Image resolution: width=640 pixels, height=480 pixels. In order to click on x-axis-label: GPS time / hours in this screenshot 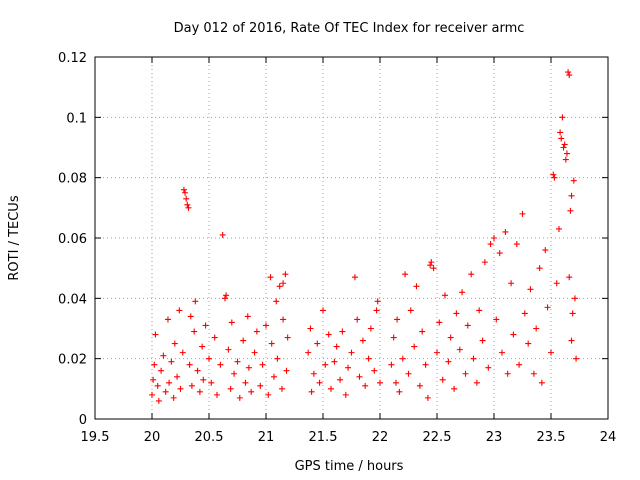, I will do `click(349, 466)`.